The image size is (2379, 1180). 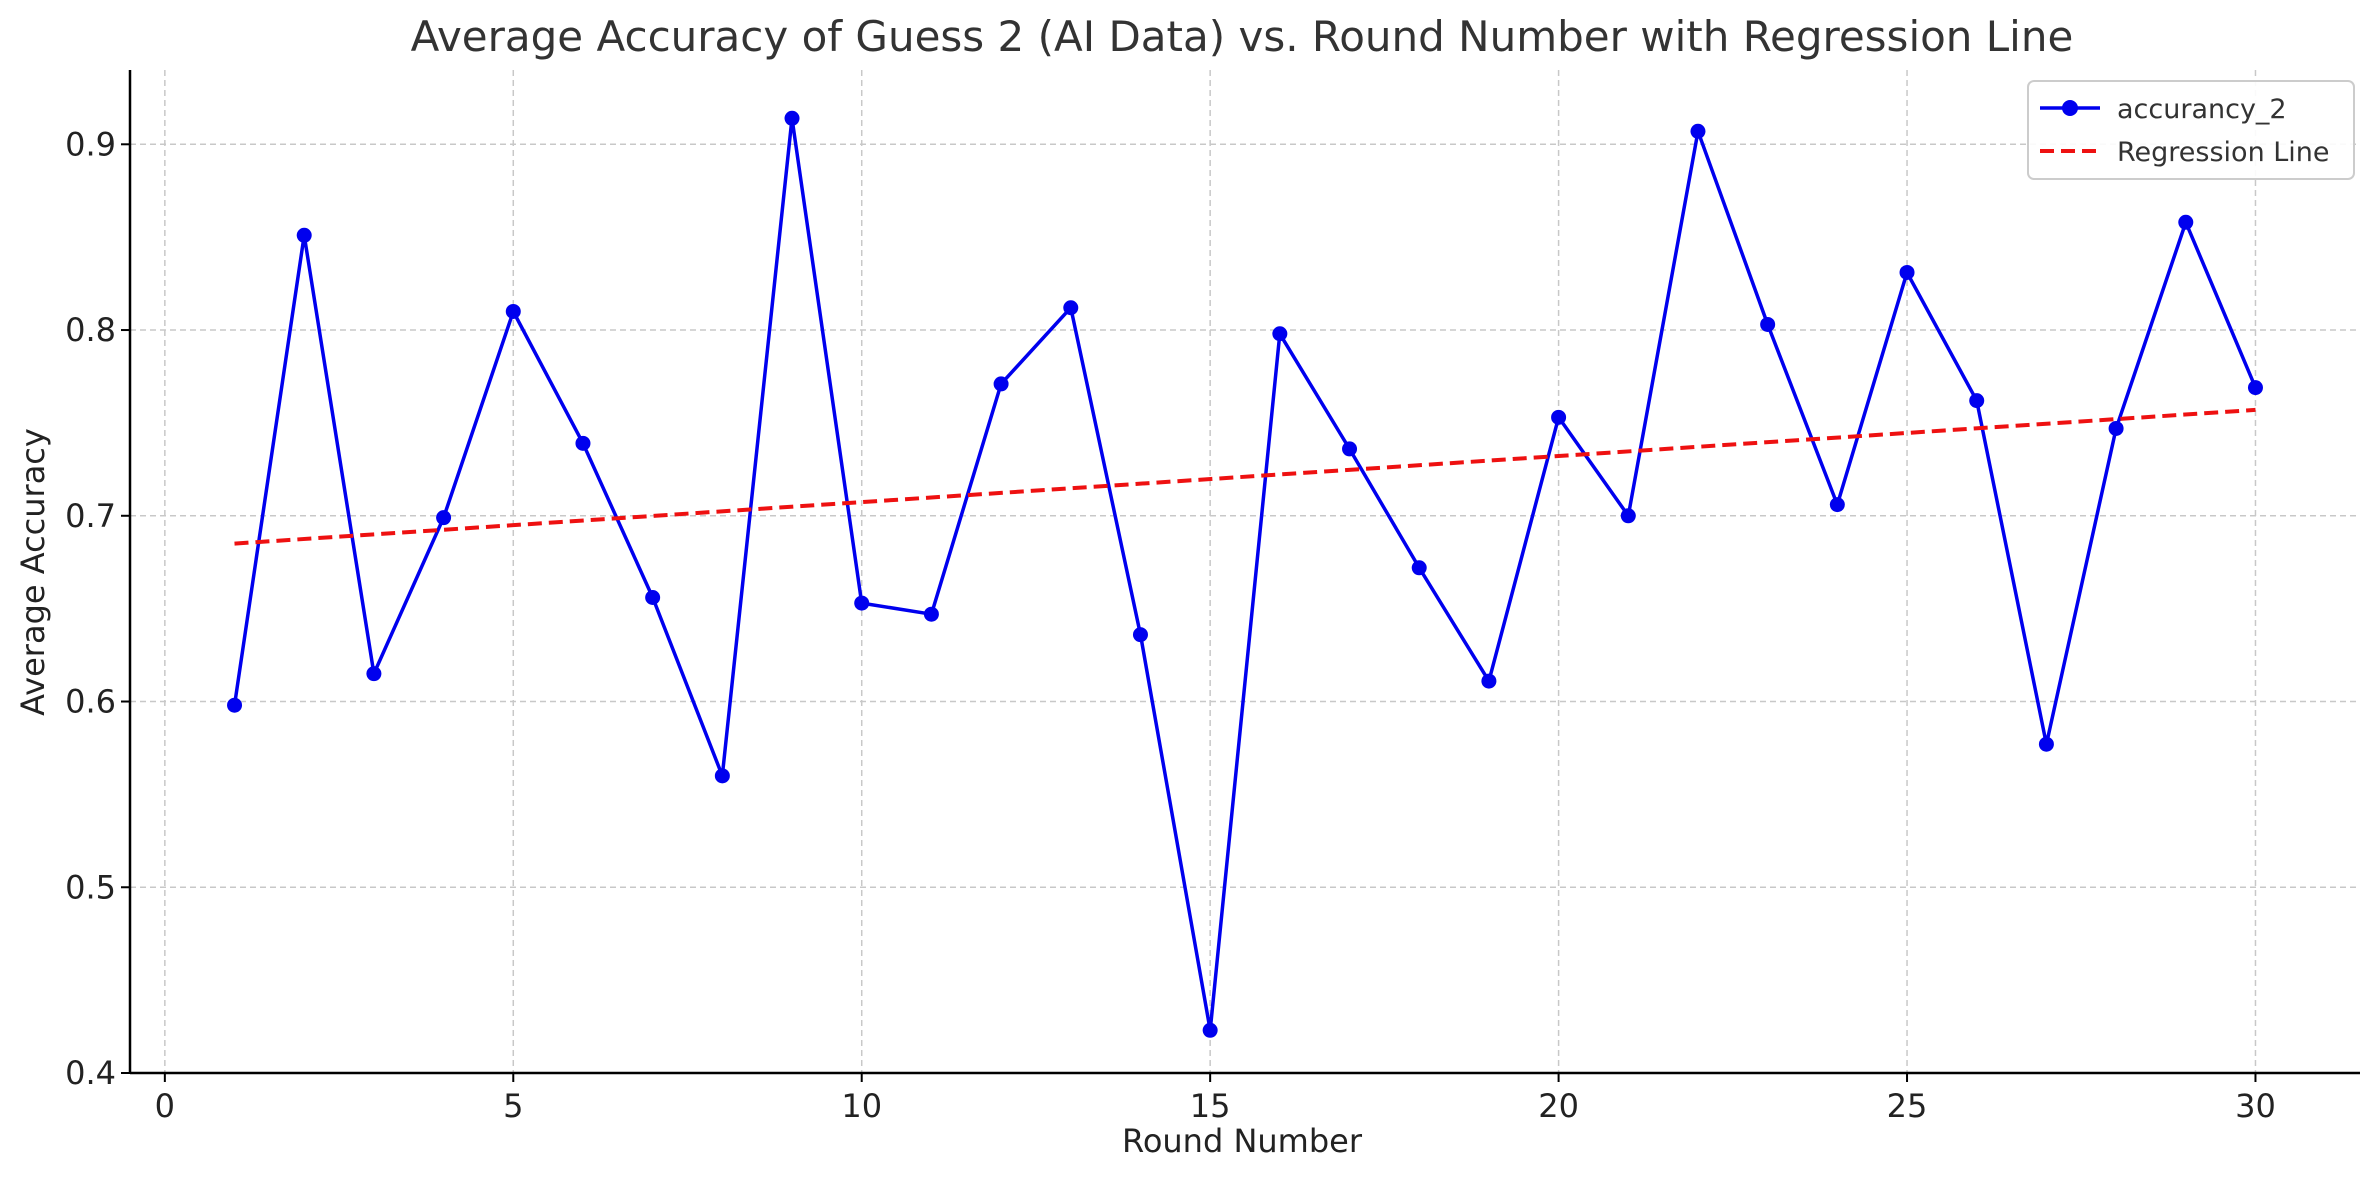 I want to click on x-tick-label-0: 0, so click(x=165, y=1106).